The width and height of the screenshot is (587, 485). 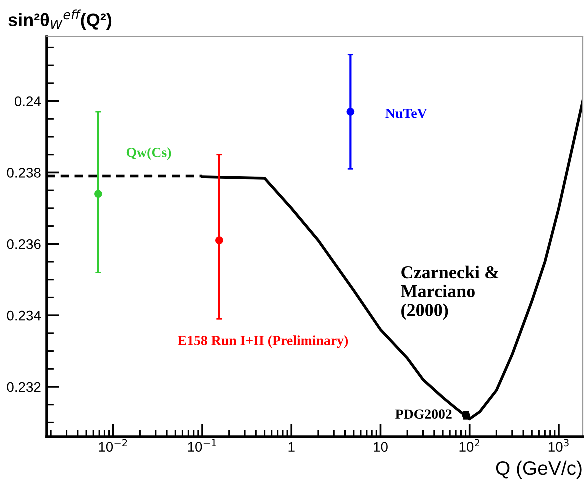 What do you see at coordinates (450, 293) in the screenshot?
I see `annotation: Czarnecki & Marciano (2000)` at bounding box center [450, 293].